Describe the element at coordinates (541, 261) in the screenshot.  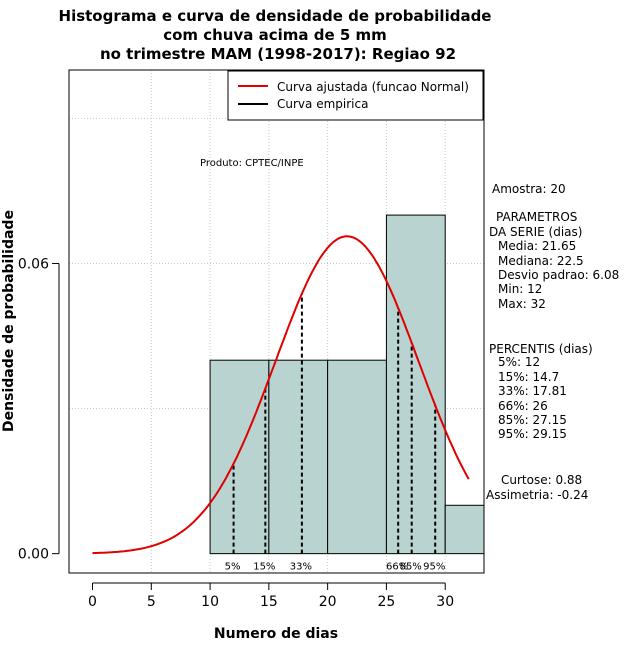
I see `param-mediana: Mediana: 22.5` at that location.